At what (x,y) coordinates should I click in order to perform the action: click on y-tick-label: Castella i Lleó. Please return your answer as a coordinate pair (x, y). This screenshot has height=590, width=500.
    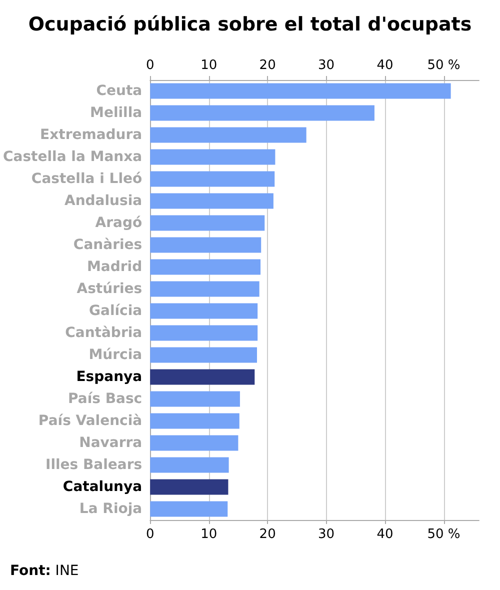
    Looking at the image, I should click on (86, 179).